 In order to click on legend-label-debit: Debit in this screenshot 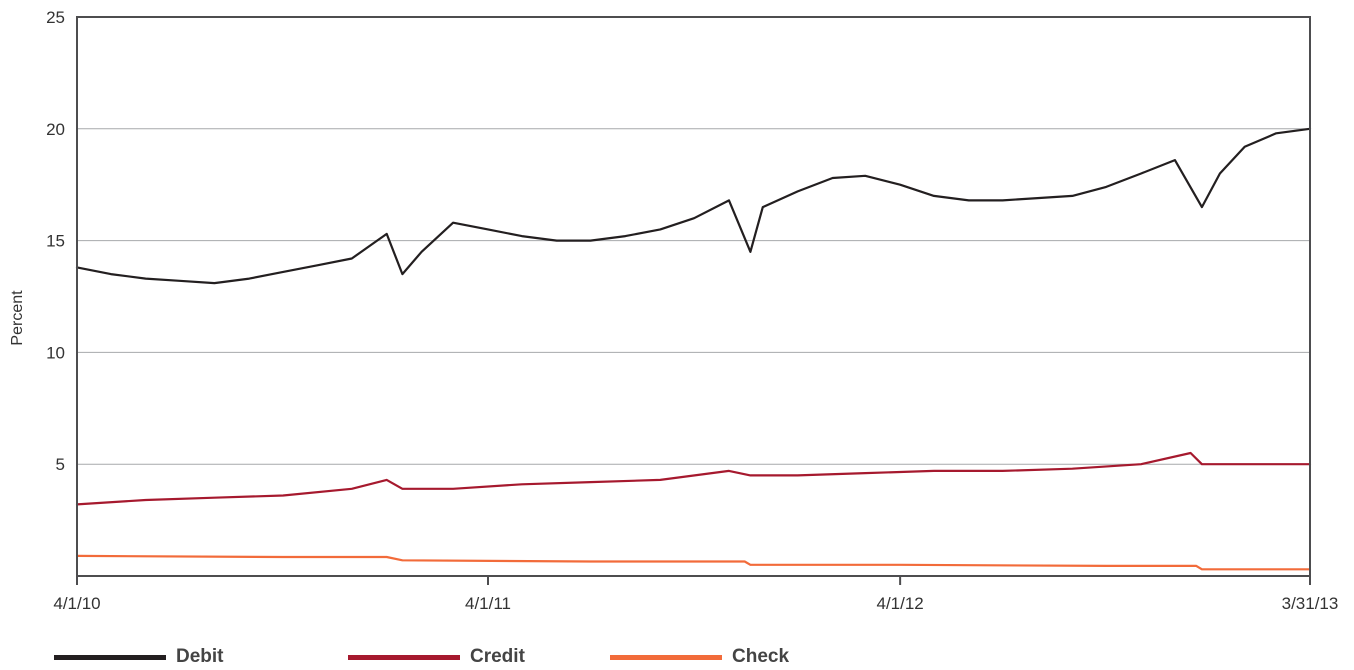, I will do `click(200, 656)`.